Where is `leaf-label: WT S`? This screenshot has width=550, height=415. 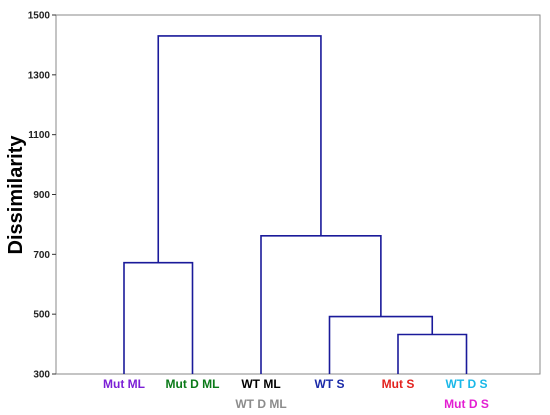
leaf-label: WT S is located at coordinates (330, 384).